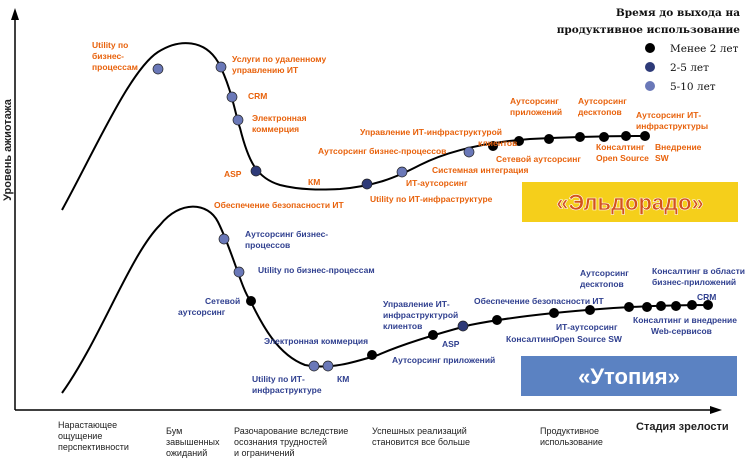 The height and width of the screenshot is (461, 750). Describe the element at coordinates (15, 14) in the screenshot. I see `y-axis-arrow-icon` at that location.